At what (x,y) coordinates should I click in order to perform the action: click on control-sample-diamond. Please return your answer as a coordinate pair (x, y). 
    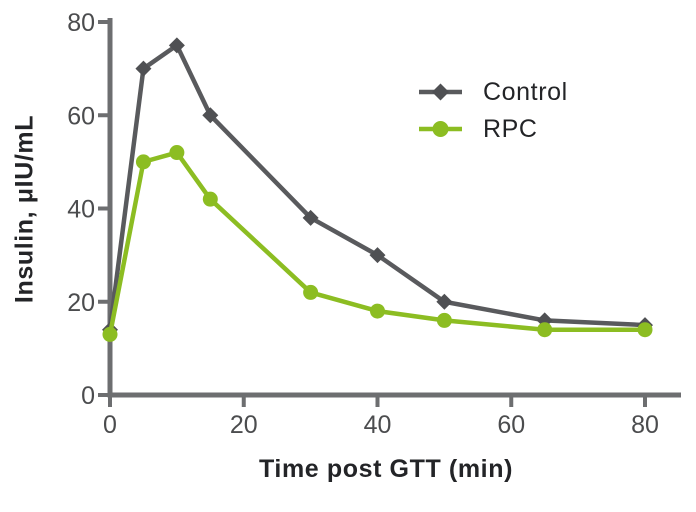
    Looking at the image, I should click on (440, 92).